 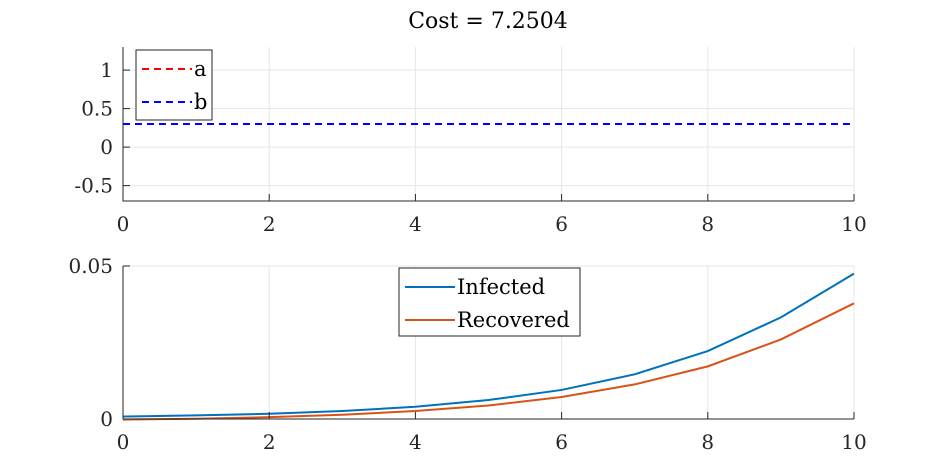 I want to click on legend-label-infected: Infected, so click(x=501, y=287).